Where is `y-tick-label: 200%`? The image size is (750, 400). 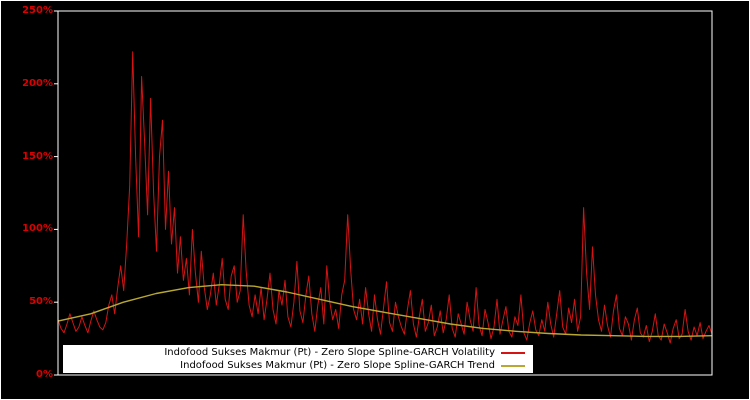
y-tick-label: 200% is located at coordinates (37, 83).